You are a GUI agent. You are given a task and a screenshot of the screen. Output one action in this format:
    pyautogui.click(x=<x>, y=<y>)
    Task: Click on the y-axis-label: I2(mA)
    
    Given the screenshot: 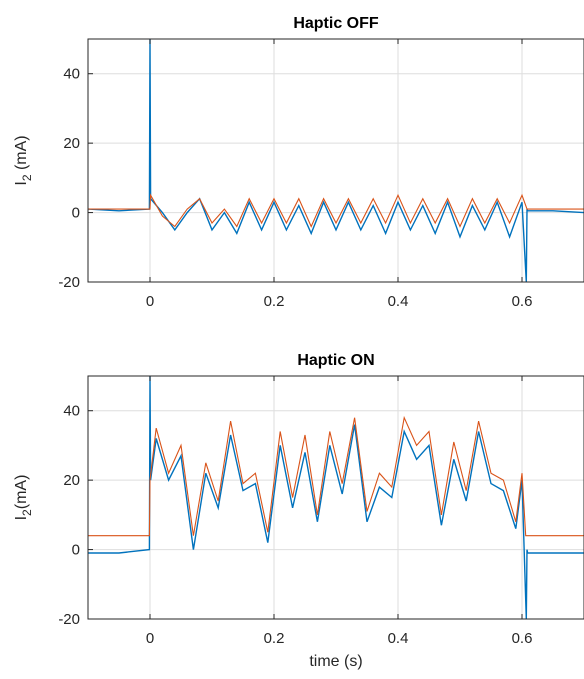 What is the action you would take?
    pyautogui.click(x=23, y=498)
    